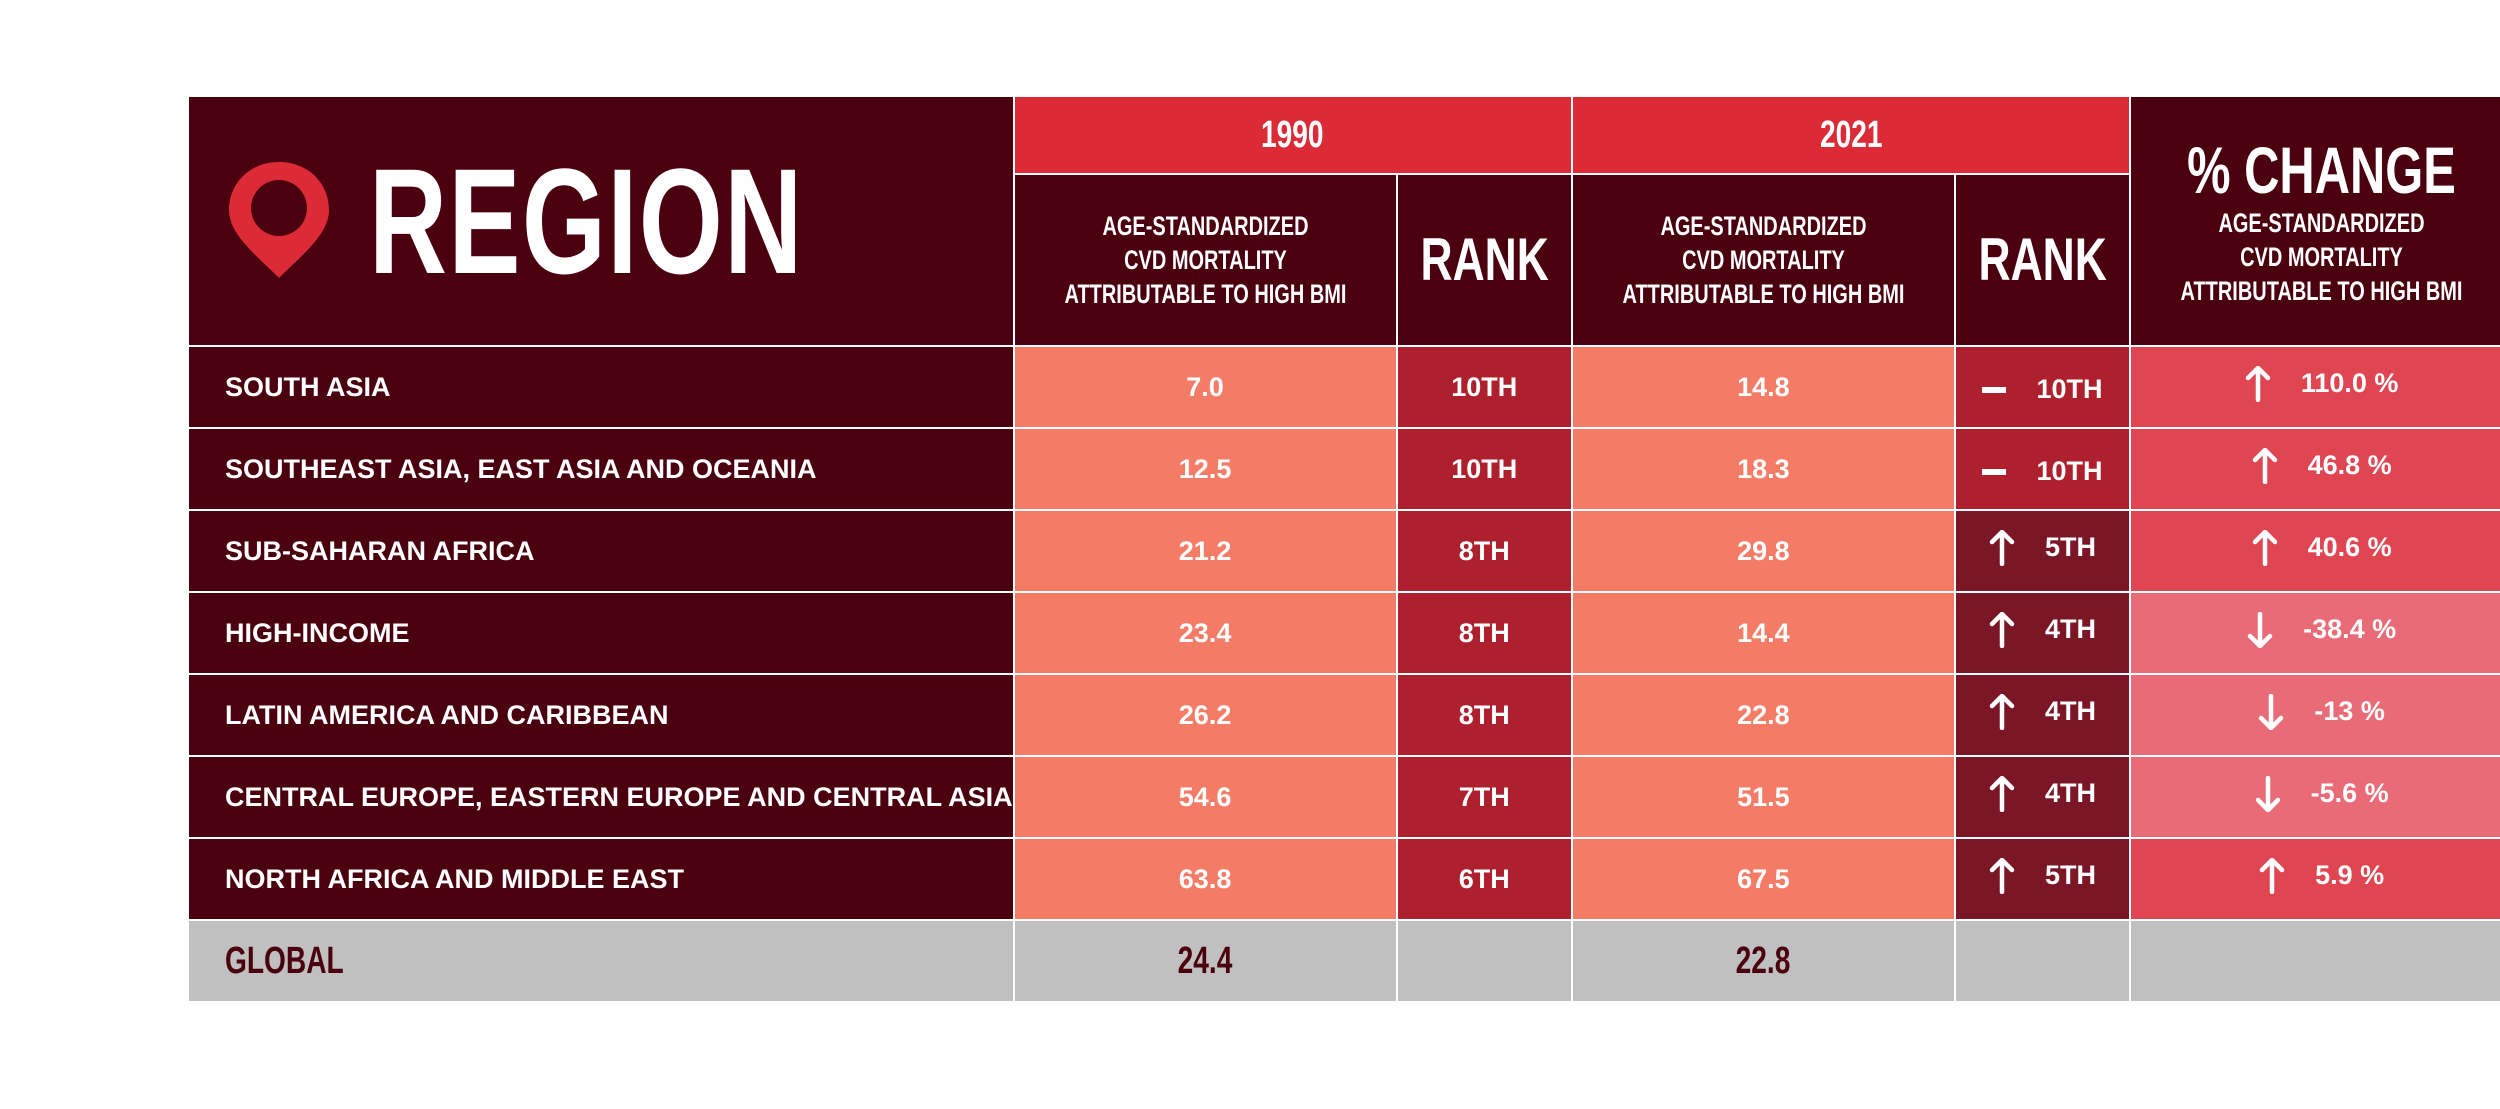  What do you see at coordinates (601, 715) in the screenshot?
I see `region-label: LATIN AMERICA AND CARIBBEAN` at bounding box center [601, 715].